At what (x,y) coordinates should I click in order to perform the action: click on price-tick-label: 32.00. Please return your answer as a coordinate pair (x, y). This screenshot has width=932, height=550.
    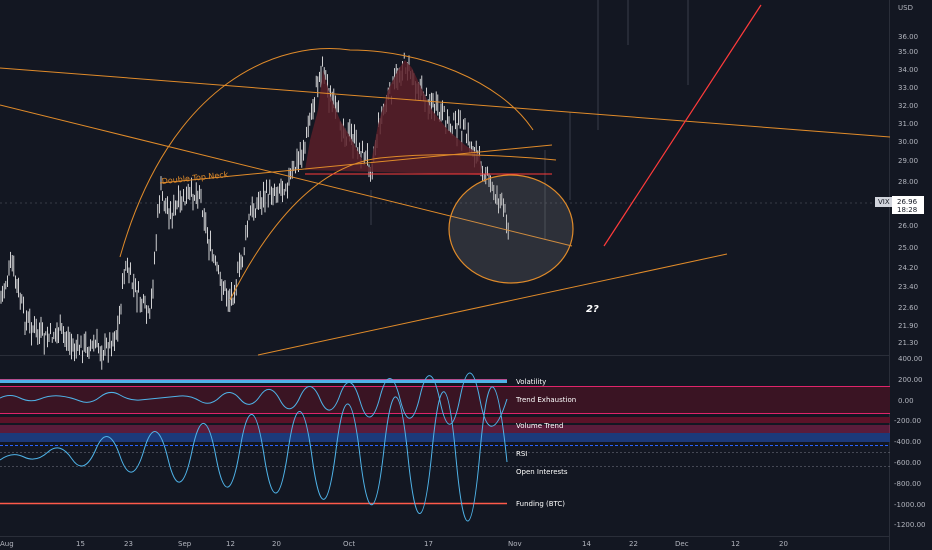
    Looking at the image, I should click on (908, 106).